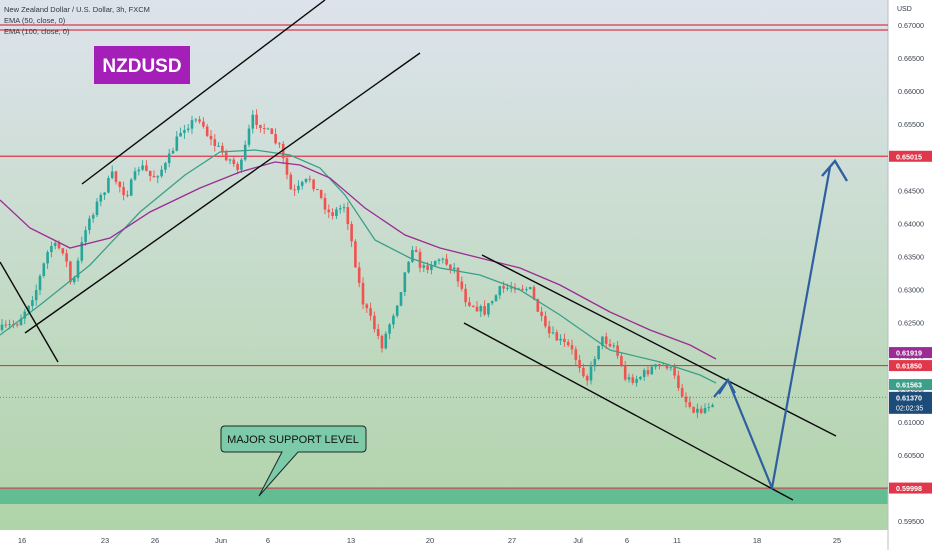 This screenshot has height=555, width=932. I want to click on callout-bubble, so click(293, 461).